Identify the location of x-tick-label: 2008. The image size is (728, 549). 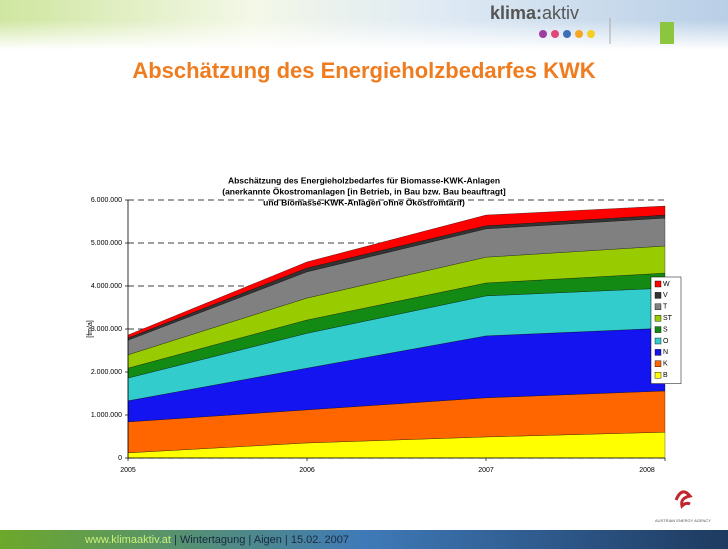
(647, 470).